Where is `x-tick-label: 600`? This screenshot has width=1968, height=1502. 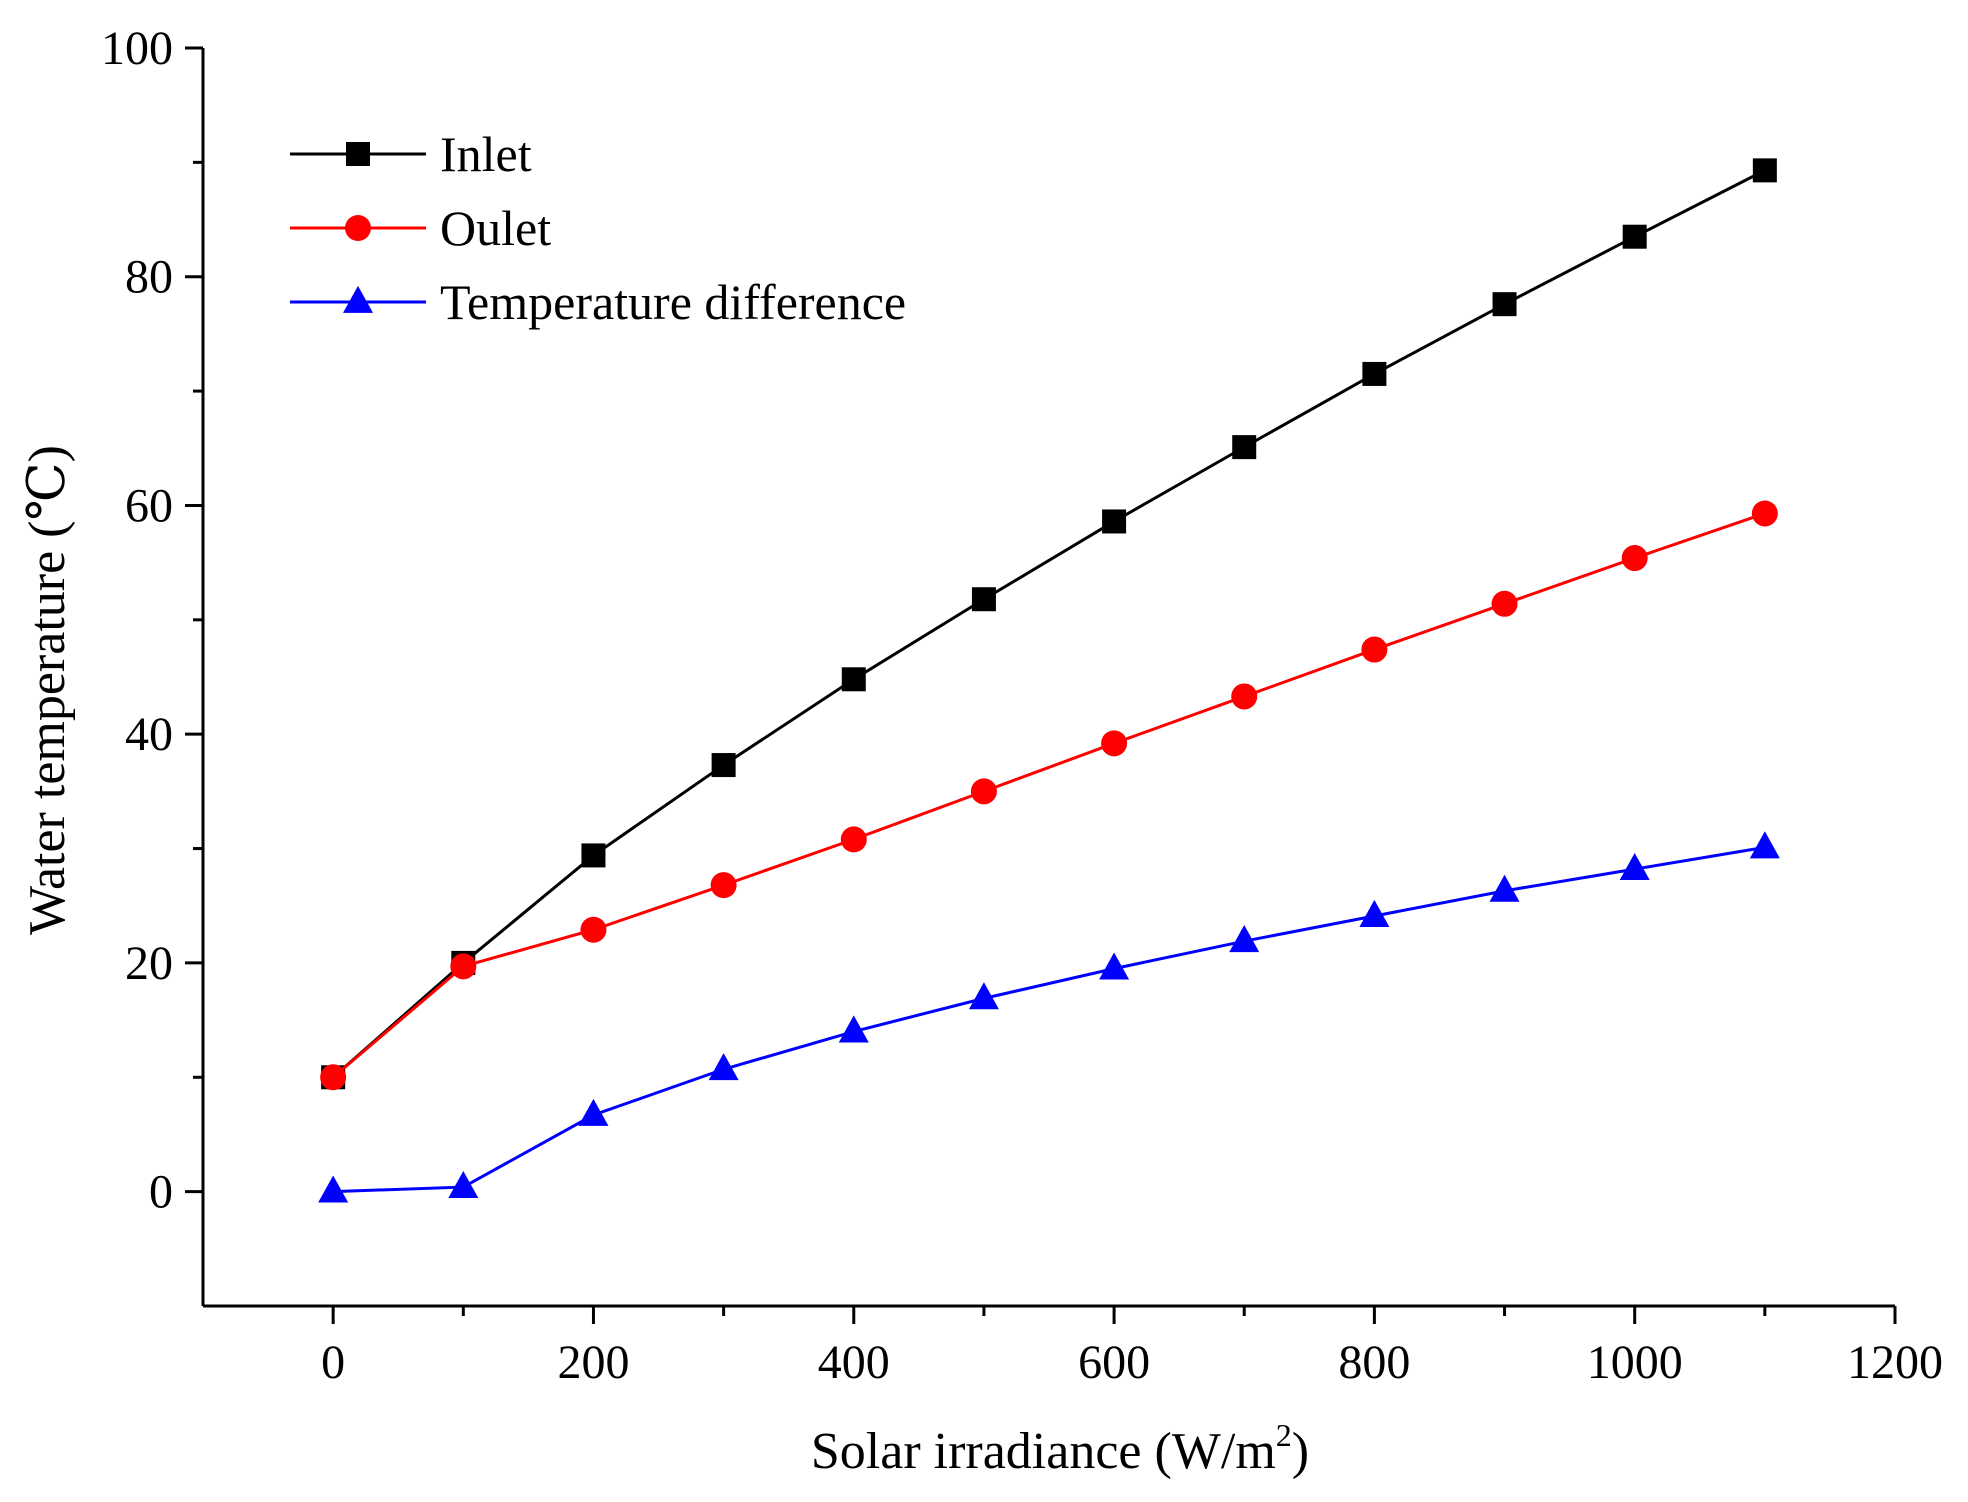
x-tick-label: 600 is located at coordinates (1114, 1362).